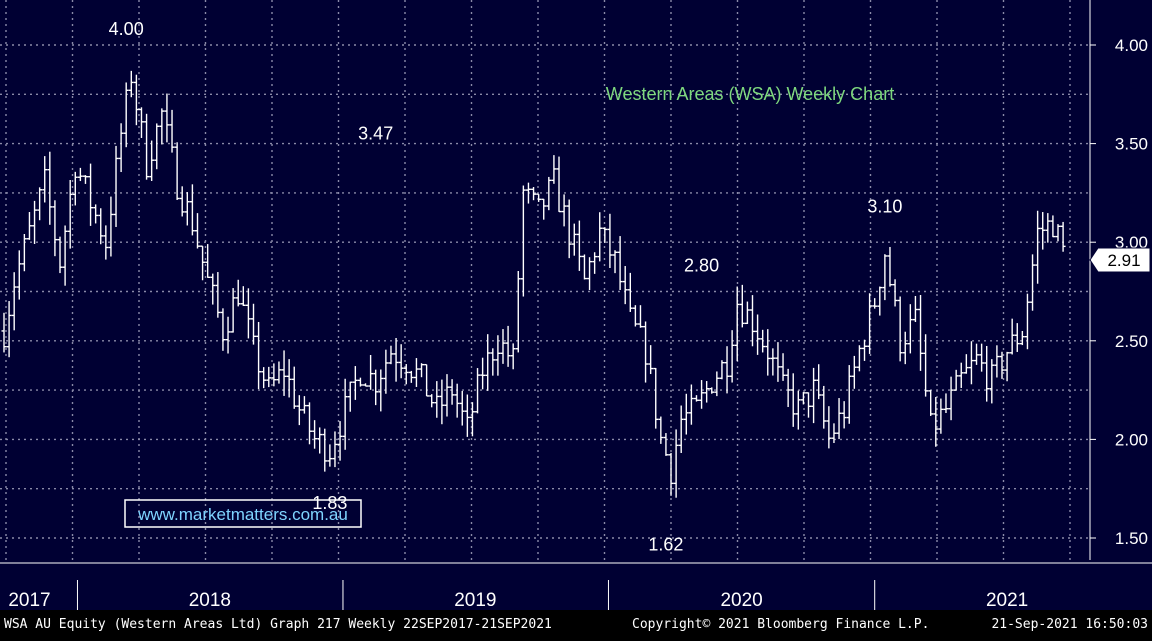 Image resolution: width=1152 pixels, height=641 pixels. Describe the element at coordinates (741, 600) in the screenshot. I see `x-tick-label: 2020` at that location.